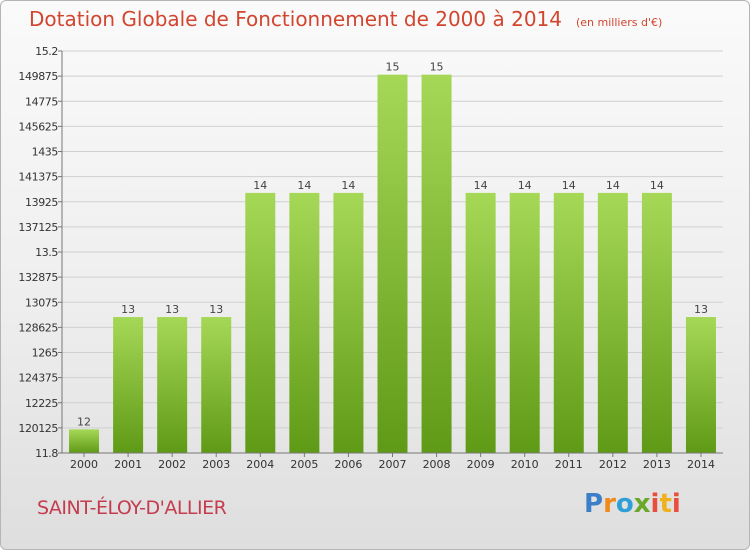 The height and width of the screenshot is (550, 750). Describe the element at coordinates (613, 464) in the screenshot. I see `x-tick-label: 2012` at that location.